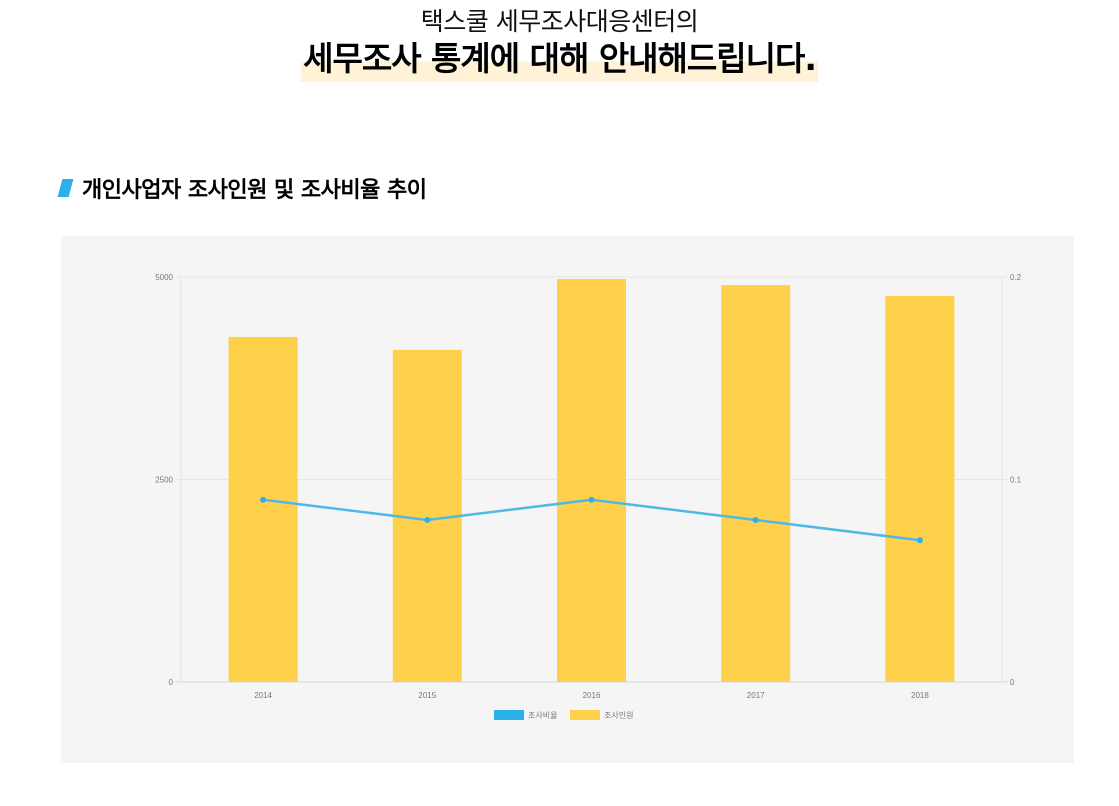  Describe the element at coordinates (427, 520) in the screenshot. I see `ratio-point-2015` at that location.